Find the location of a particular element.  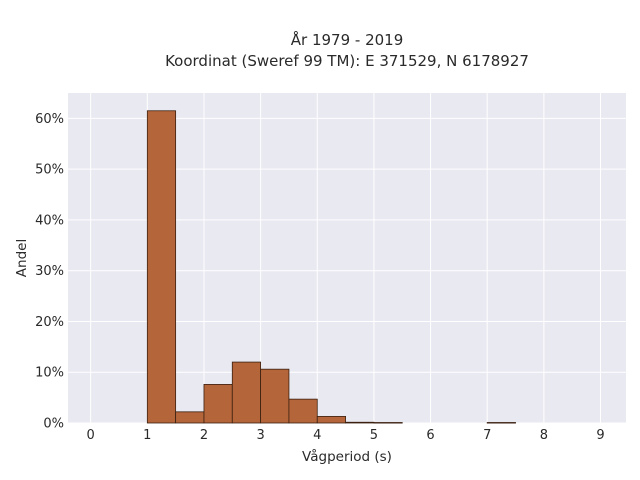

x-tick-label: 2 is located at coordinates (204, 435).